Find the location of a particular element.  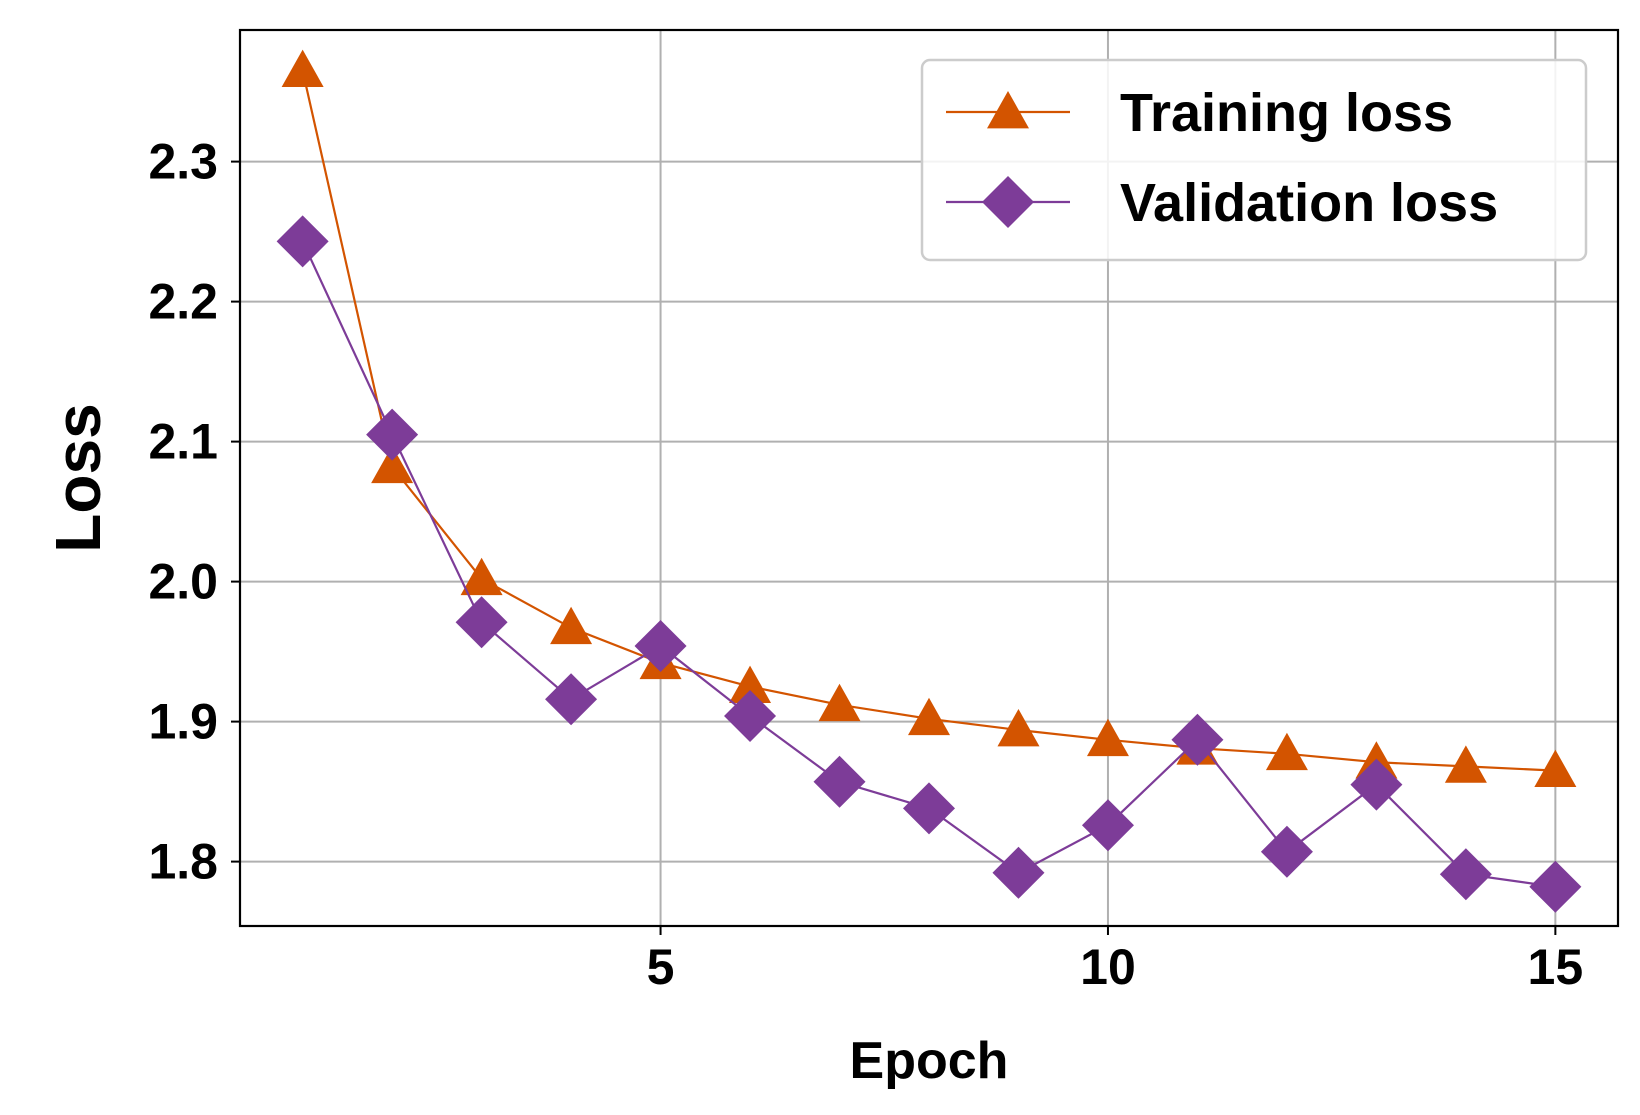

legend-entry: Validation loss is located at coordinates (1222, 203).